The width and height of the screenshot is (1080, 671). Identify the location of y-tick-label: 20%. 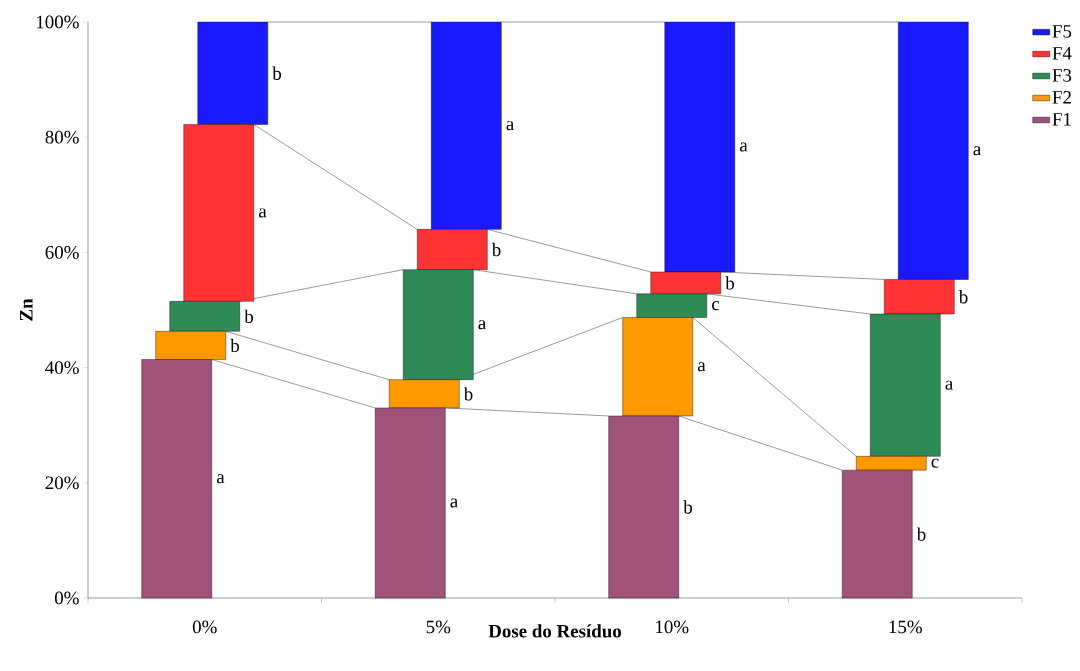
(62, 483).